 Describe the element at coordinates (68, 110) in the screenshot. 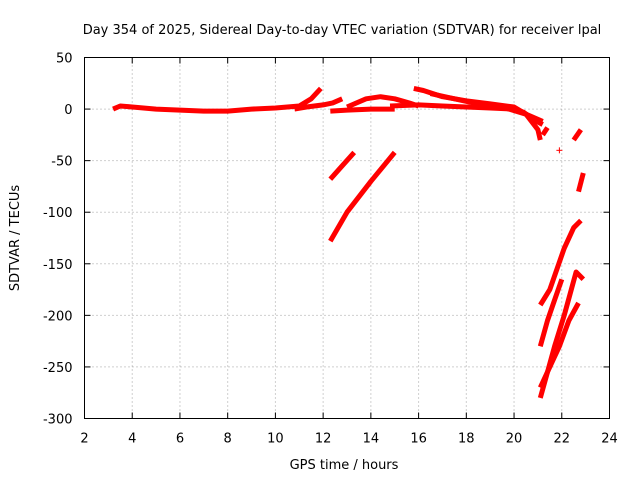

I see `y-tick-label: 0` at that location.